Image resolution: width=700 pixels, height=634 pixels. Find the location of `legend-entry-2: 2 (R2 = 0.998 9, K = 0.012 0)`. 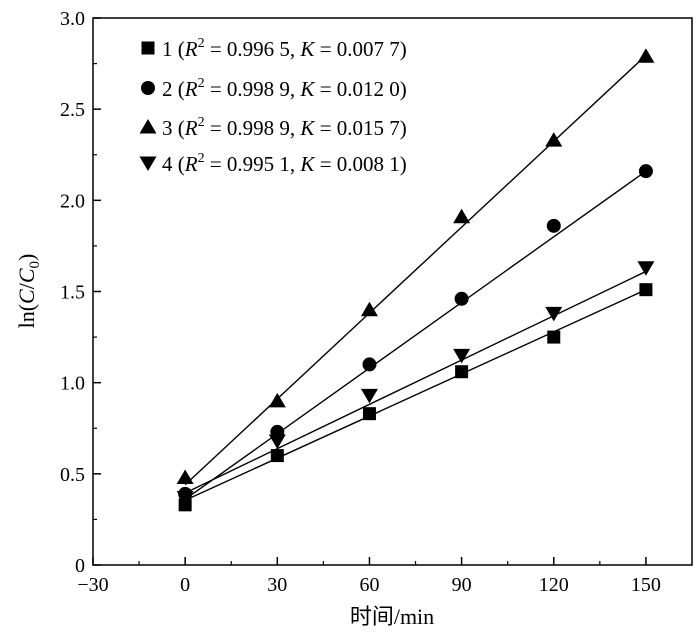

legend-entry-2: 2 (R2 = 0.998 9, K = 0.012 0) is located at coordinates (284, 88).